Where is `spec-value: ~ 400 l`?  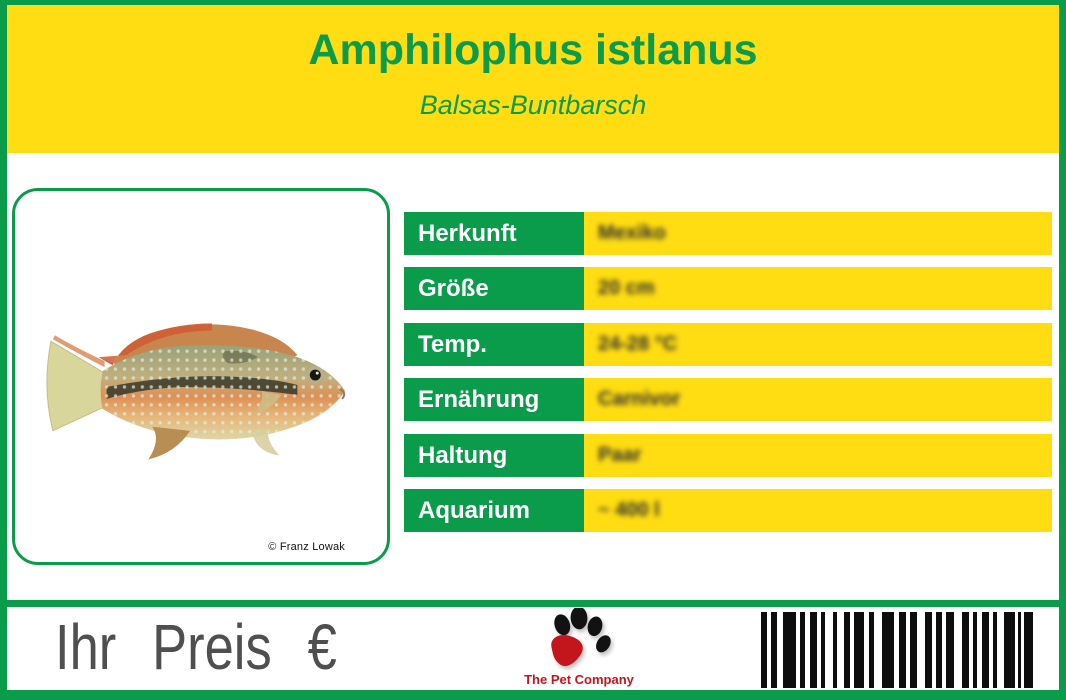 spec-value: ~ 400 l is located at coordinates (818, 510).